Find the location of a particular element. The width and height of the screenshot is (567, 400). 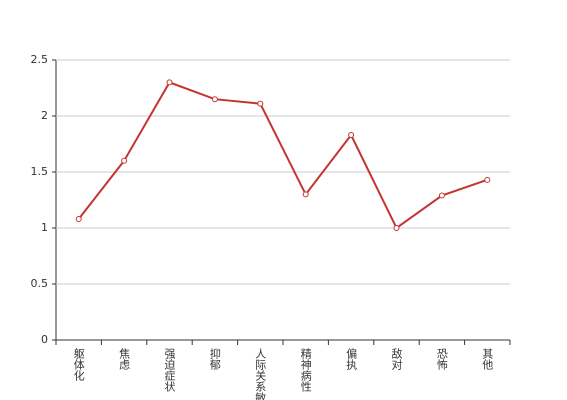

y-tick-label: 0 is located at coordinates (44, 339).